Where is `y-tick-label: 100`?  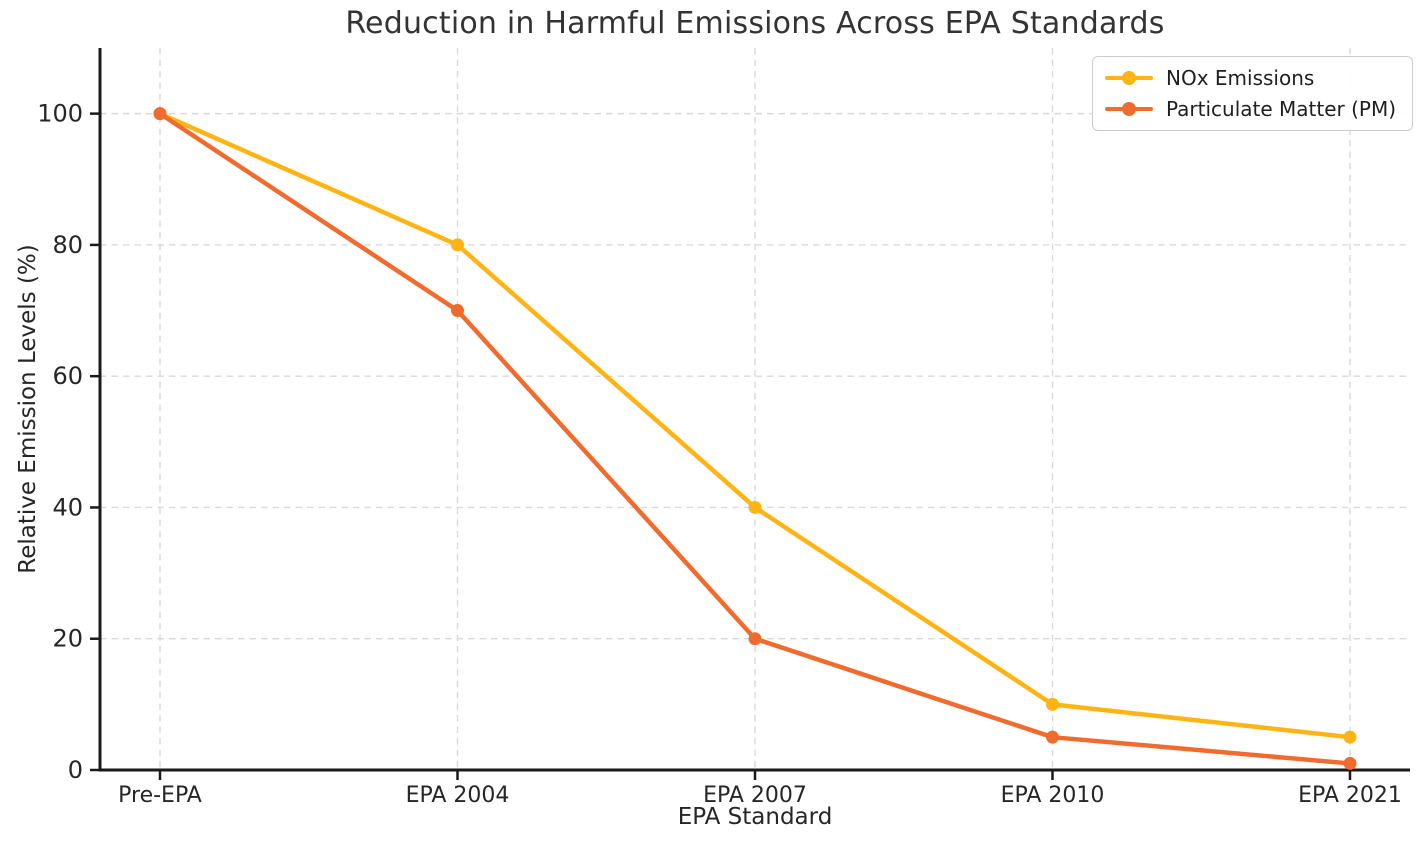
y-tick-label: 100 is located at coordinates (60, 114).